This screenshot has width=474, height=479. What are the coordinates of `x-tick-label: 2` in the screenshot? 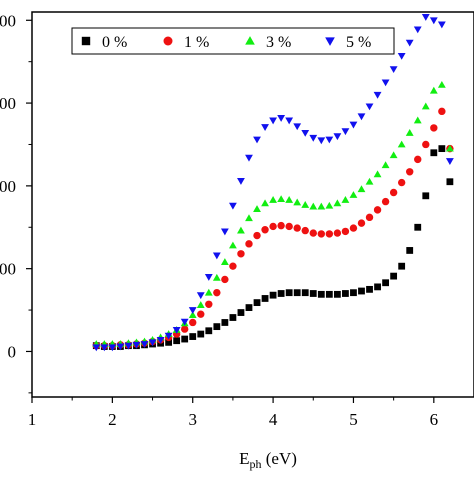 It's located at (112, 419).